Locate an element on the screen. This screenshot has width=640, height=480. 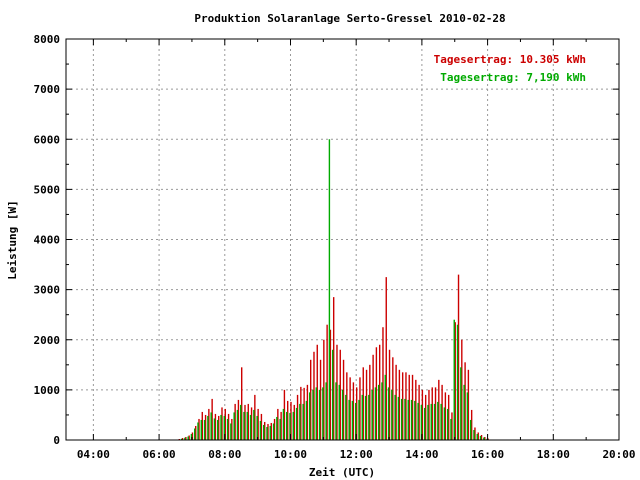
legend-entry-2: Tagesertrag: 7,190 kWh is located at coordinates (513, 77).